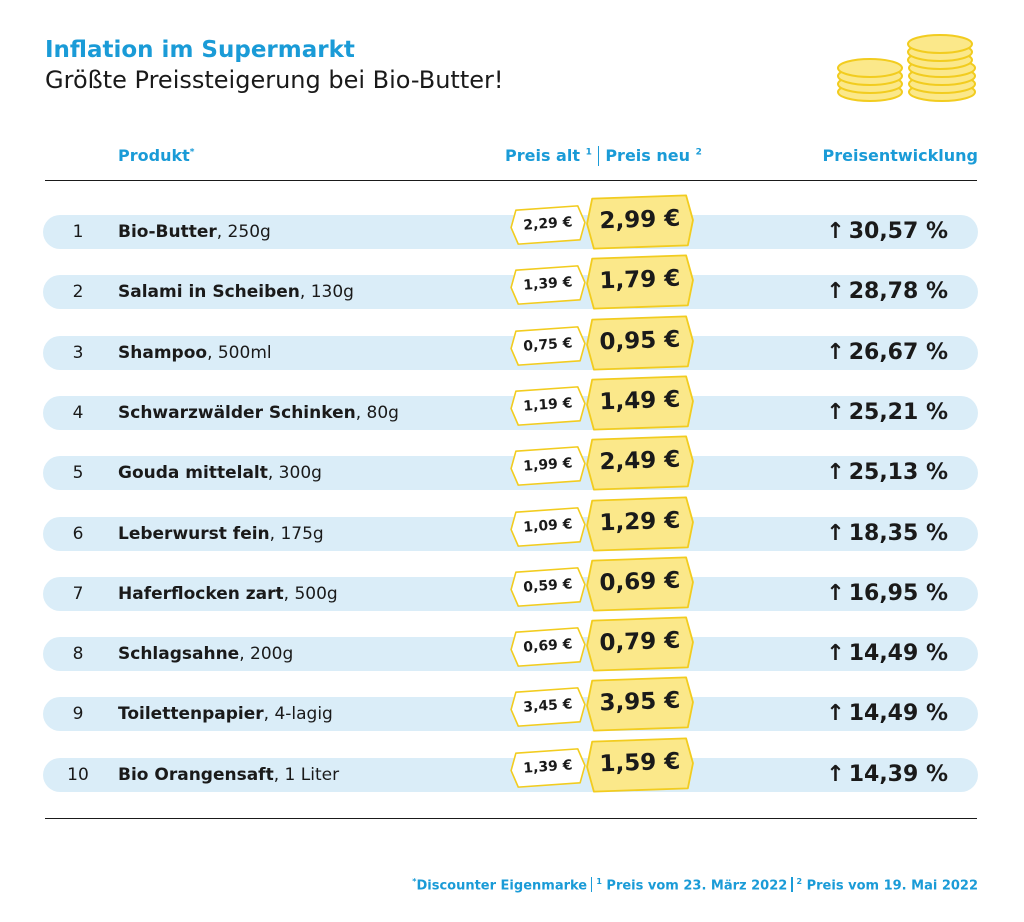 Image resolution: width=1024 pixels, height=922 pixels. What do you see at coordinates (220, 473) in the screenshot?
I see `product-name: Gouda mittelalt, 300g` at bounding box center [220, 473].